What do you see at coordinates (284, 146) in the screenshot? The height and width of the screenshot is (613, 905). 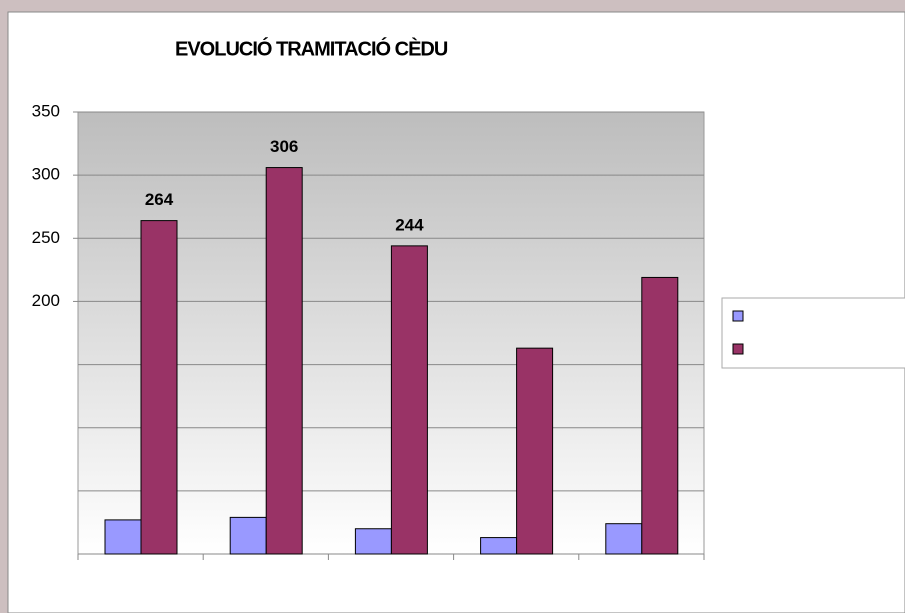 I see `data-label: 306` at bounding box center [284, 146].